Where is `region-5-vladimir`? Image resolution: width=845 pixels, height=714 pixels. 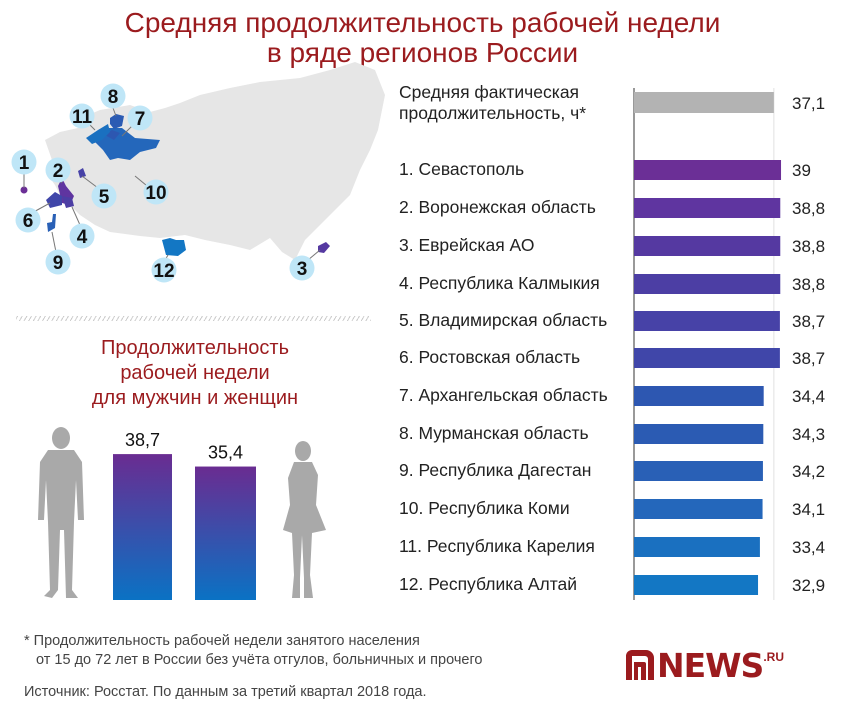 region-5-vladimir is located at coordinates (82, 173).